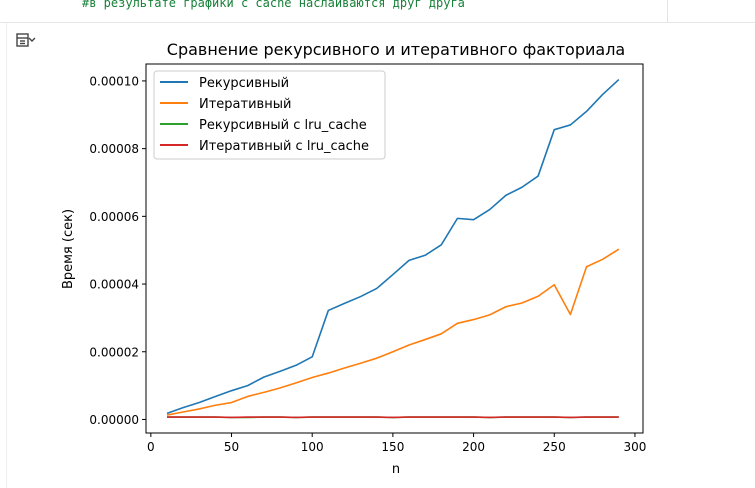 This screenshot has width=755, height=488. I want to click on x-tick-label: 150, so click(392, 447).